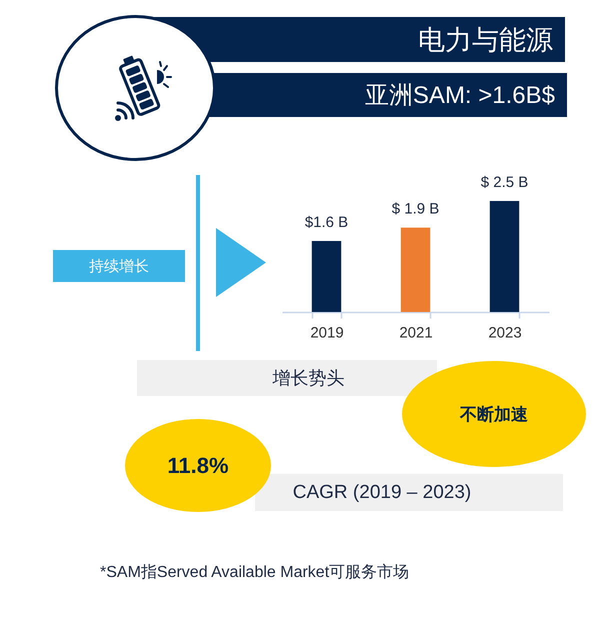  Describe the element at coordinates (504, 182) in the screenshot. I see `data-label: $ 2.5 B` at that location.